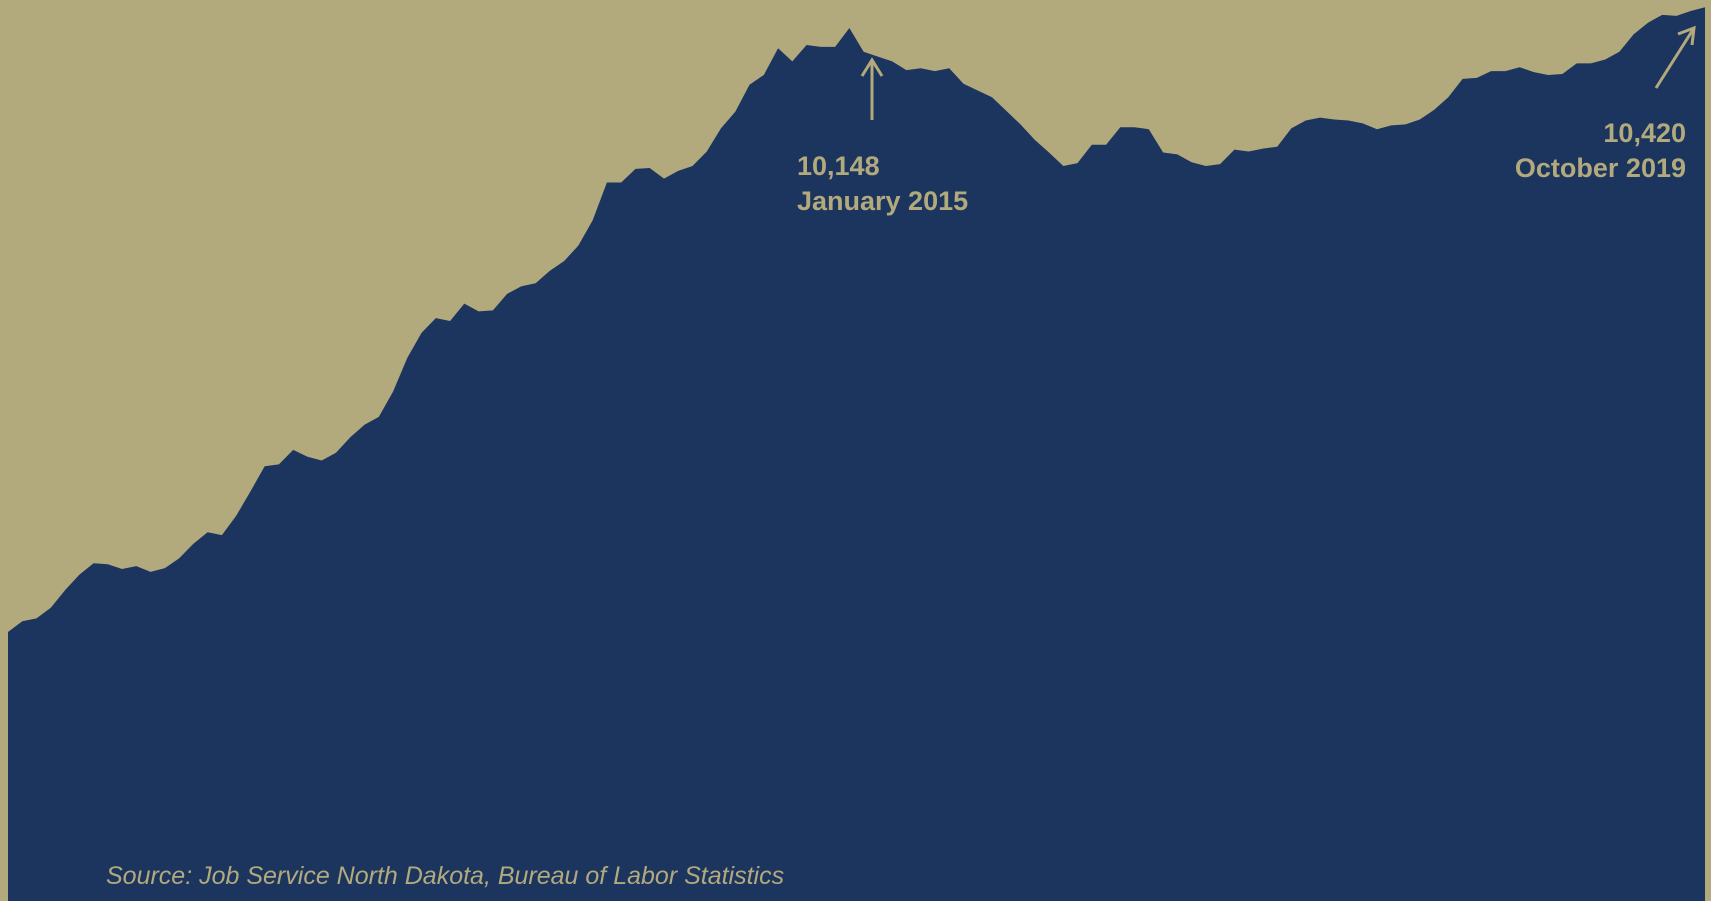 The height and width of the screenshot is (901, 1711). I want to click on latest-value-label: 10,420, so click(1644, 133).